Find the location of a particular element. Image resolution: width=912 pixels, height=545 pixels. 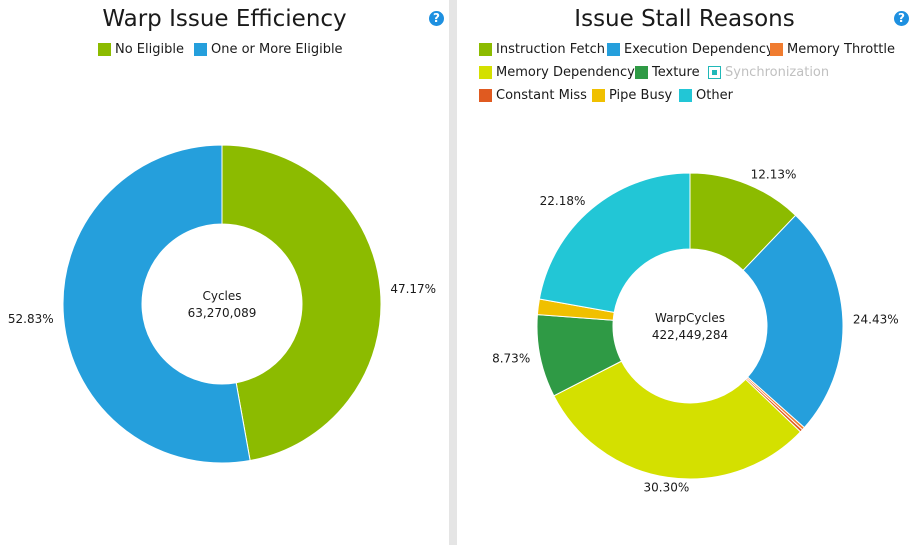

slice-value-label: 24.43% is located at coordinates (876, 319).